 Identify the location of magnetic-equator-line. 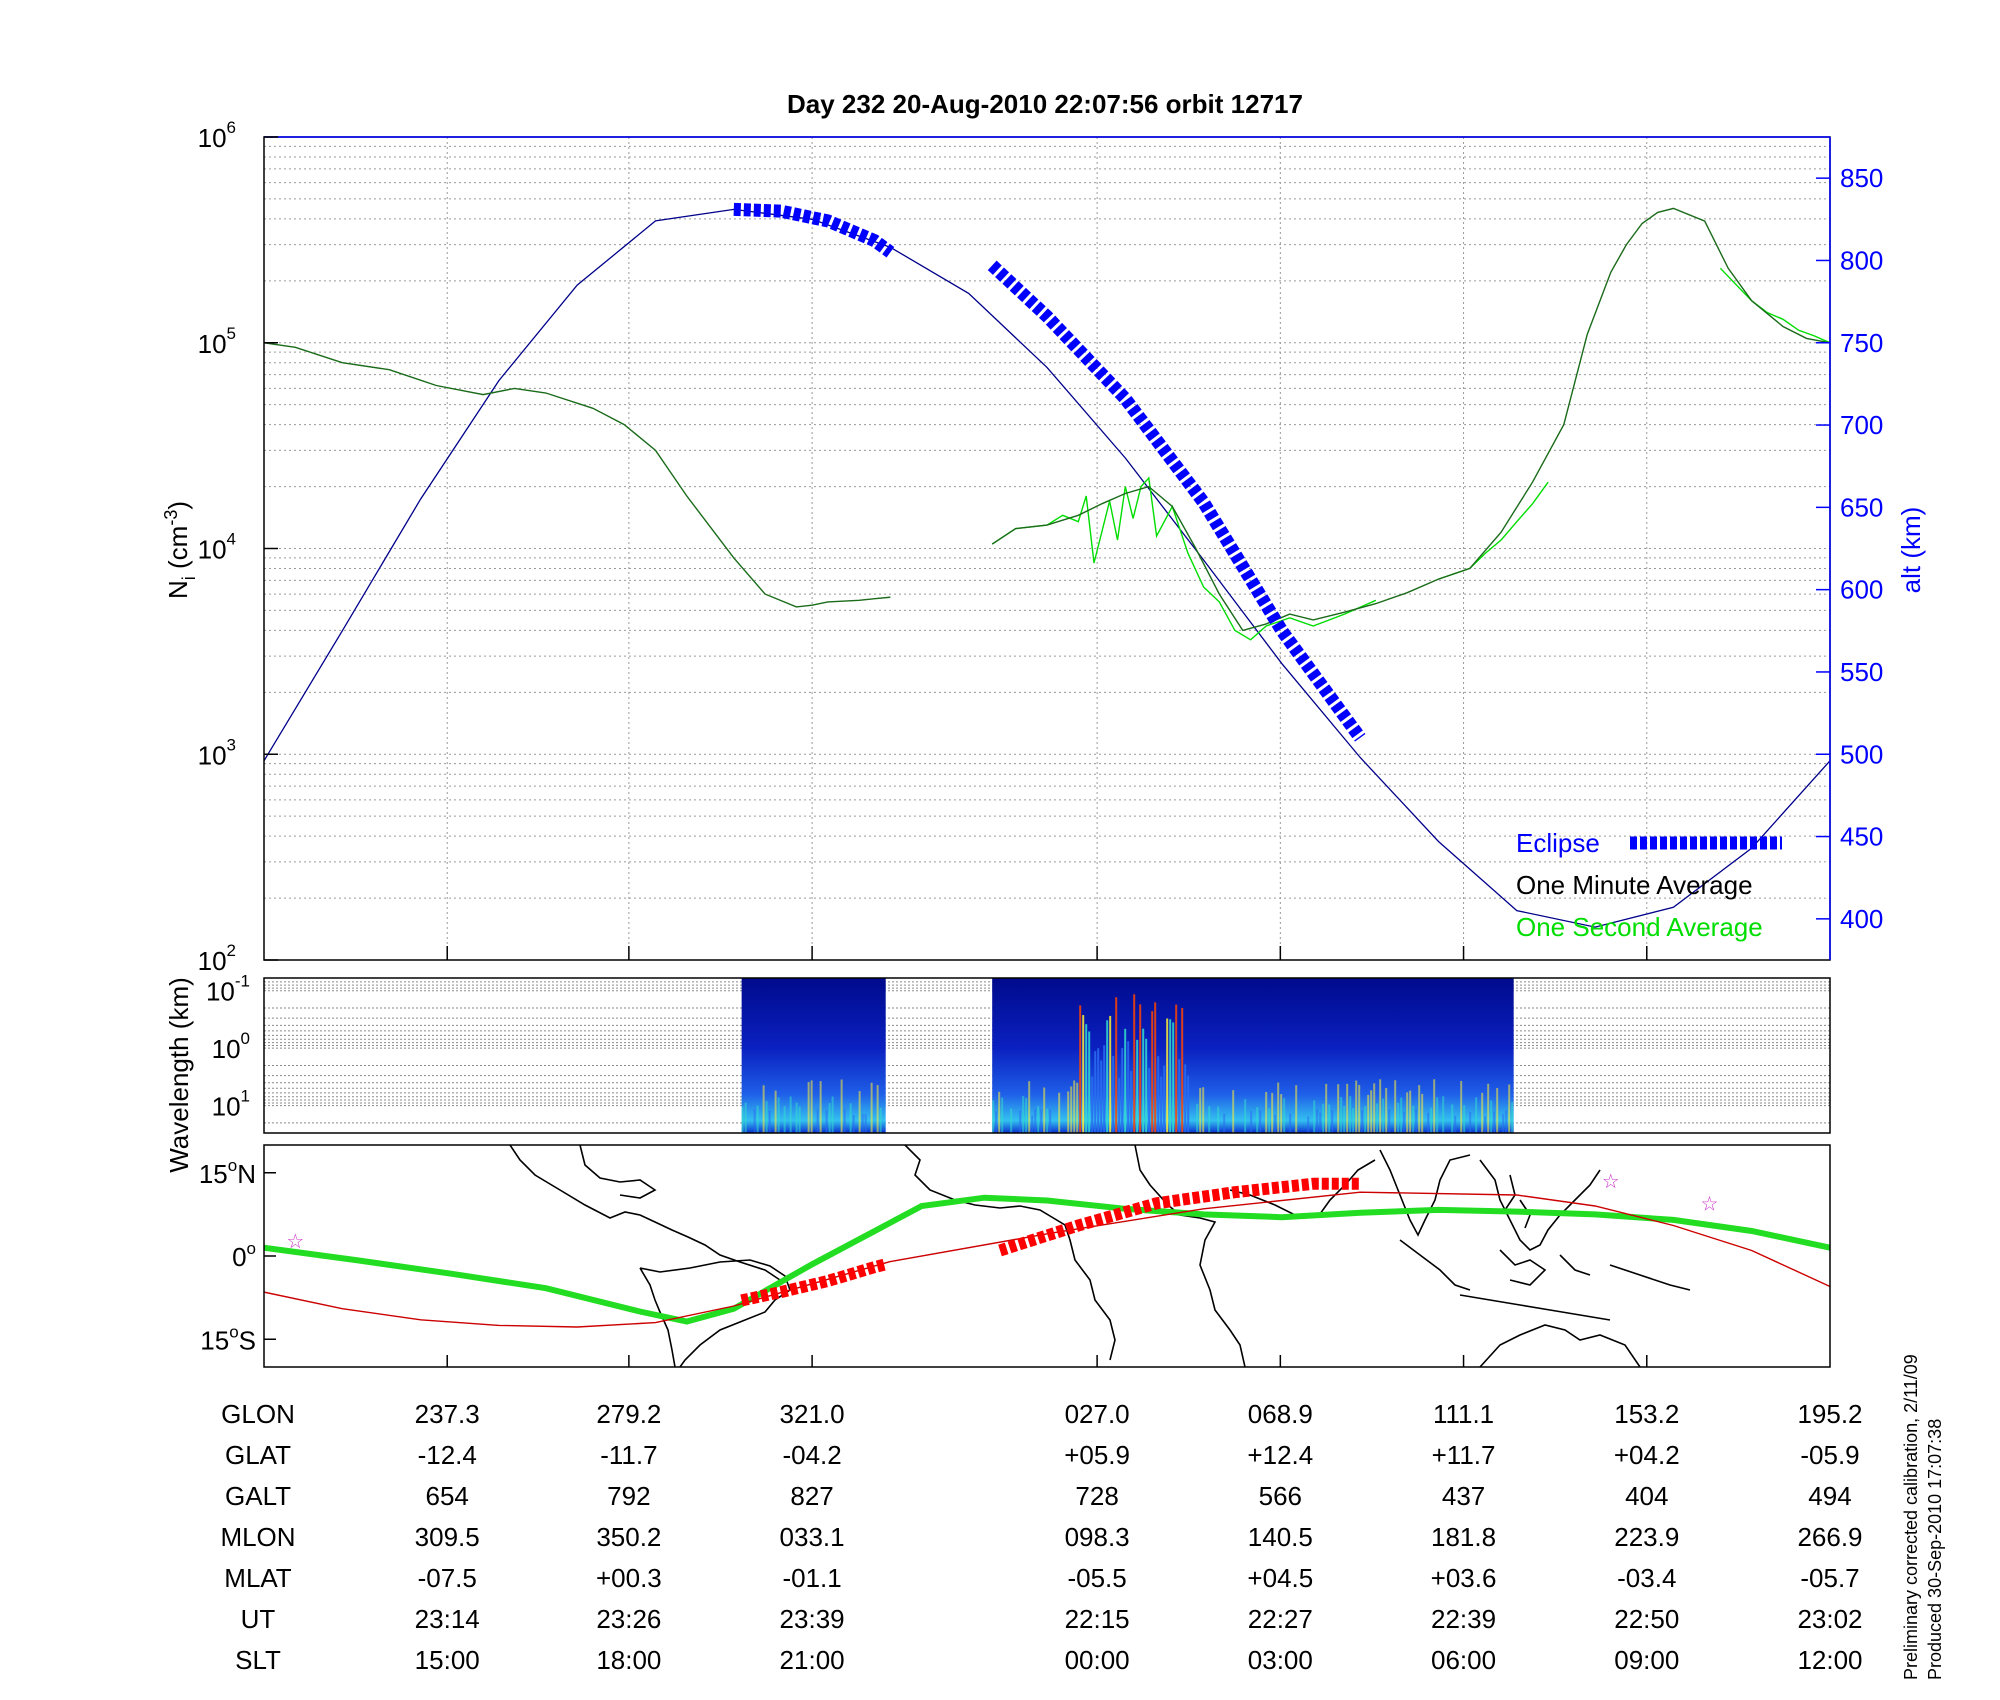
(1047, 1259).